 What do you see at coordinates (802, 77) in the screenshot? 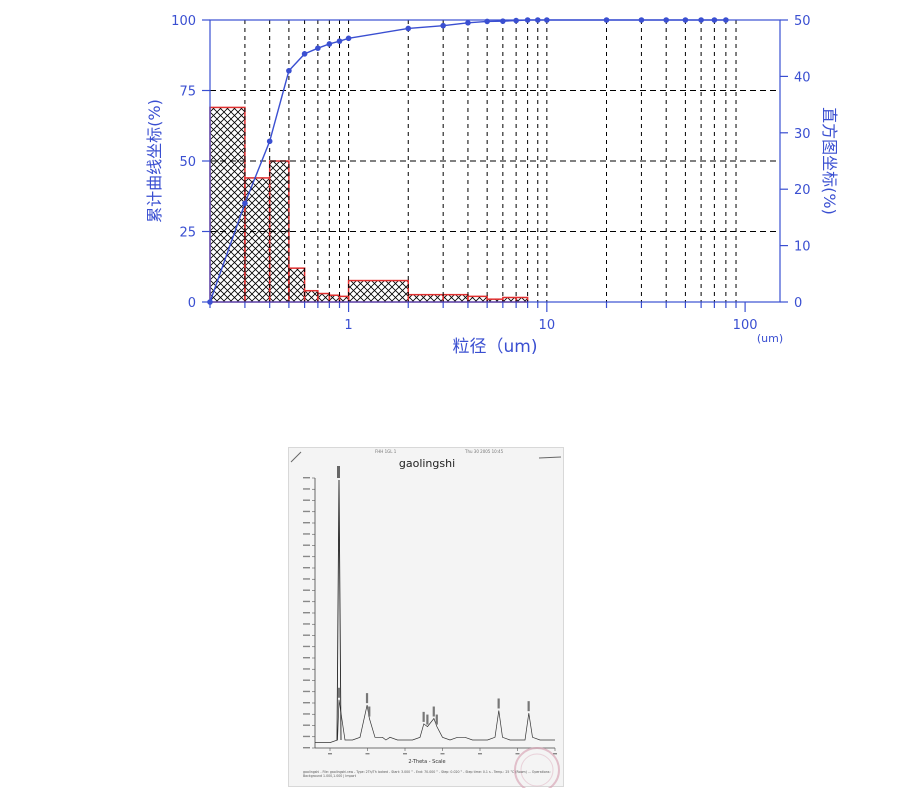
I see `right-tick-label-4: 40` at bounding box center [802, 77].